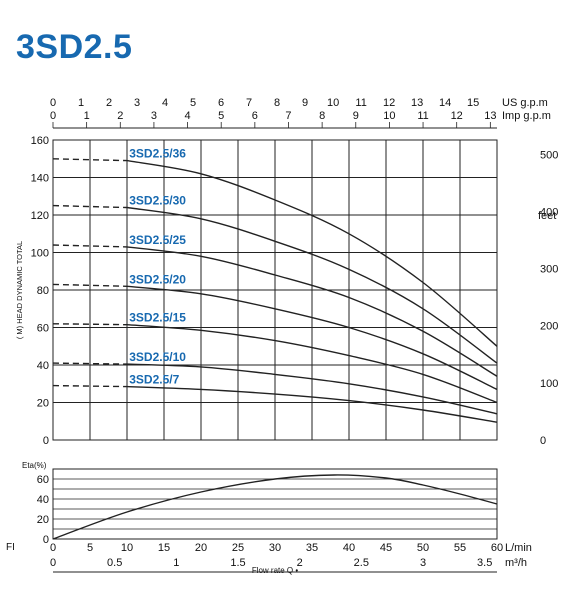 The width and height of the screenshot is (576, 600). Describe the element at coordinates (53, 103) in the screenshot. I see `us-gpm-tick-label: 0` at that location.